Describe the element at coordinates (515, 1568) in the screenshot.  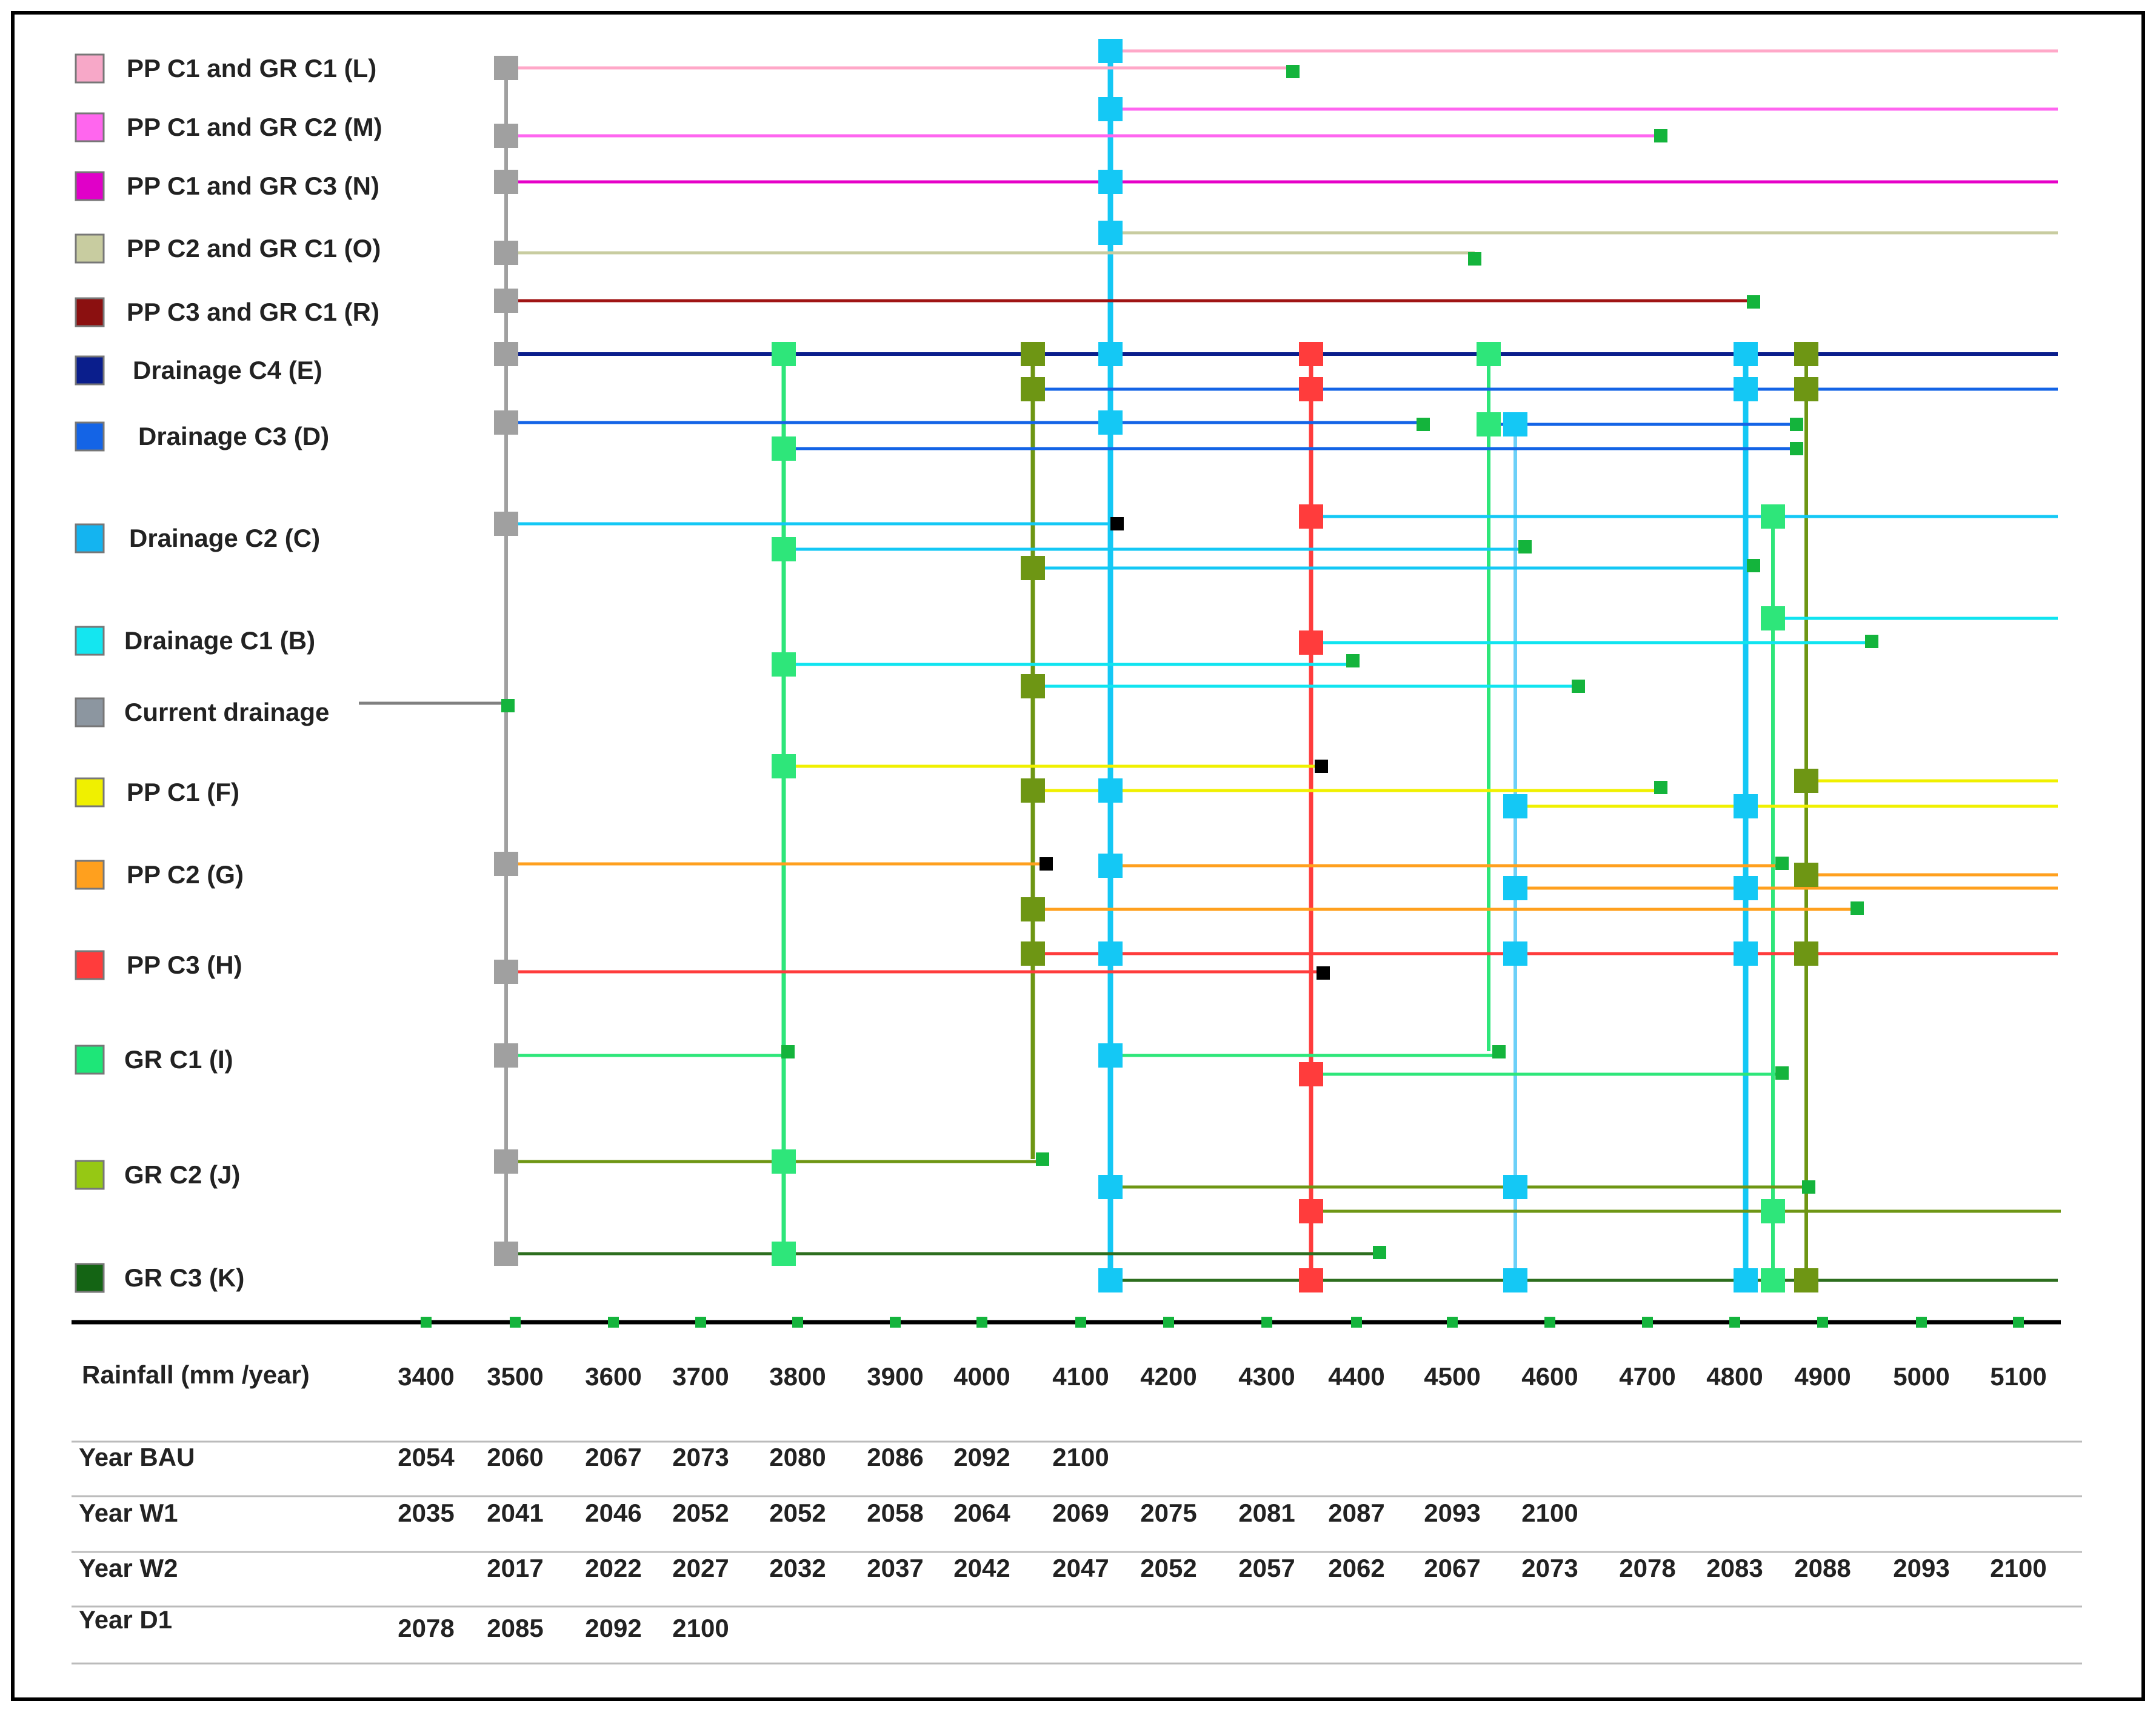
I see `table-cell: 2017` at that location.